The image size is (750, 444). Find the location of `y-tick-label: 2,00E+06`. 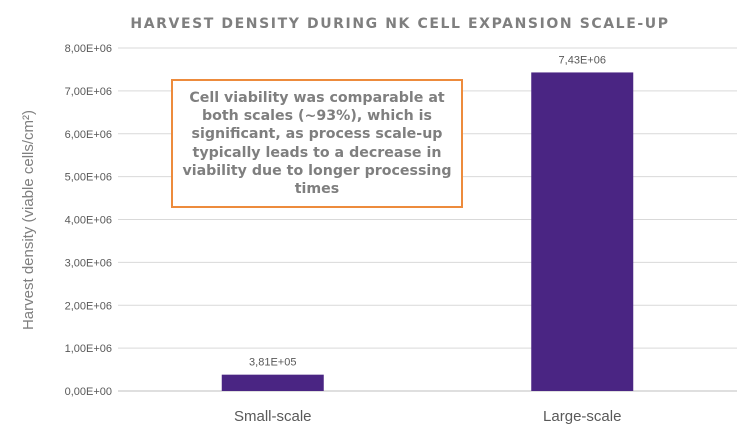

y-tick-label: 2,00E+06 is located at coordinates (88, 306).